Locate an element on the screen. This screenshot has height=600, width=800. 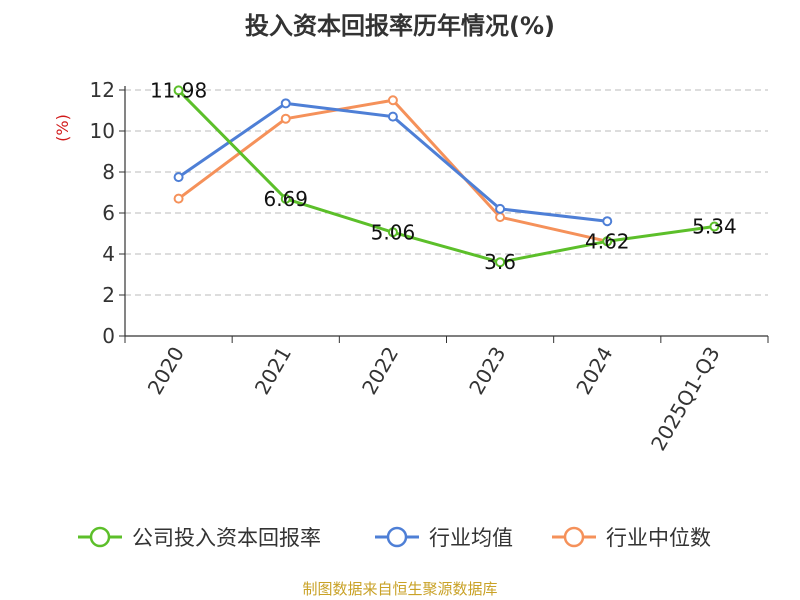
legend: 公司投入资本回报率 行业均值 行业中位数 is located at coordinates (394, 538).